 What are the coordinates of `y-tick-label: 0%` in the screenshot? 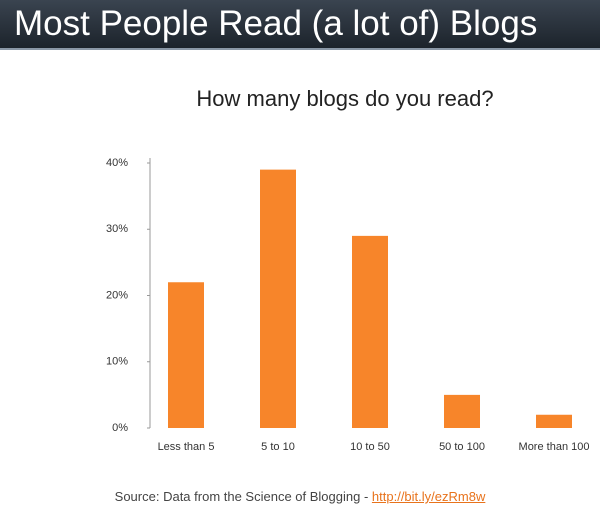 It's located at (120, 428).